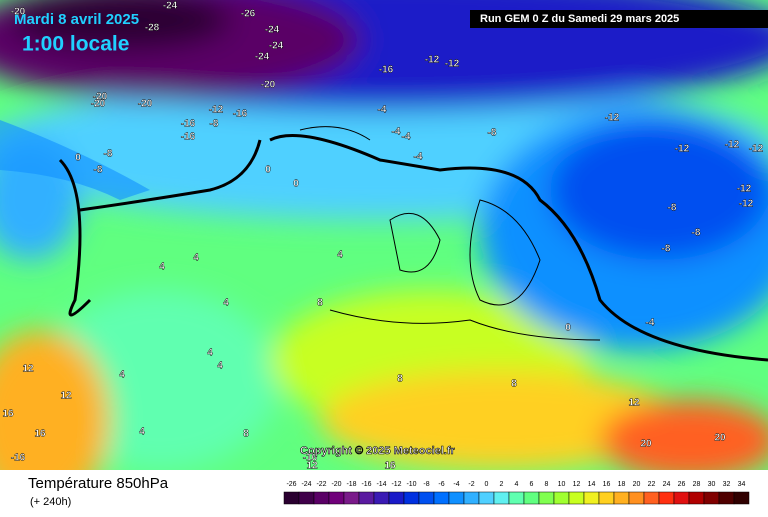  Describe the element at coordinates (152, 28) in the screenshot. I see `map-label: -28` at that location.